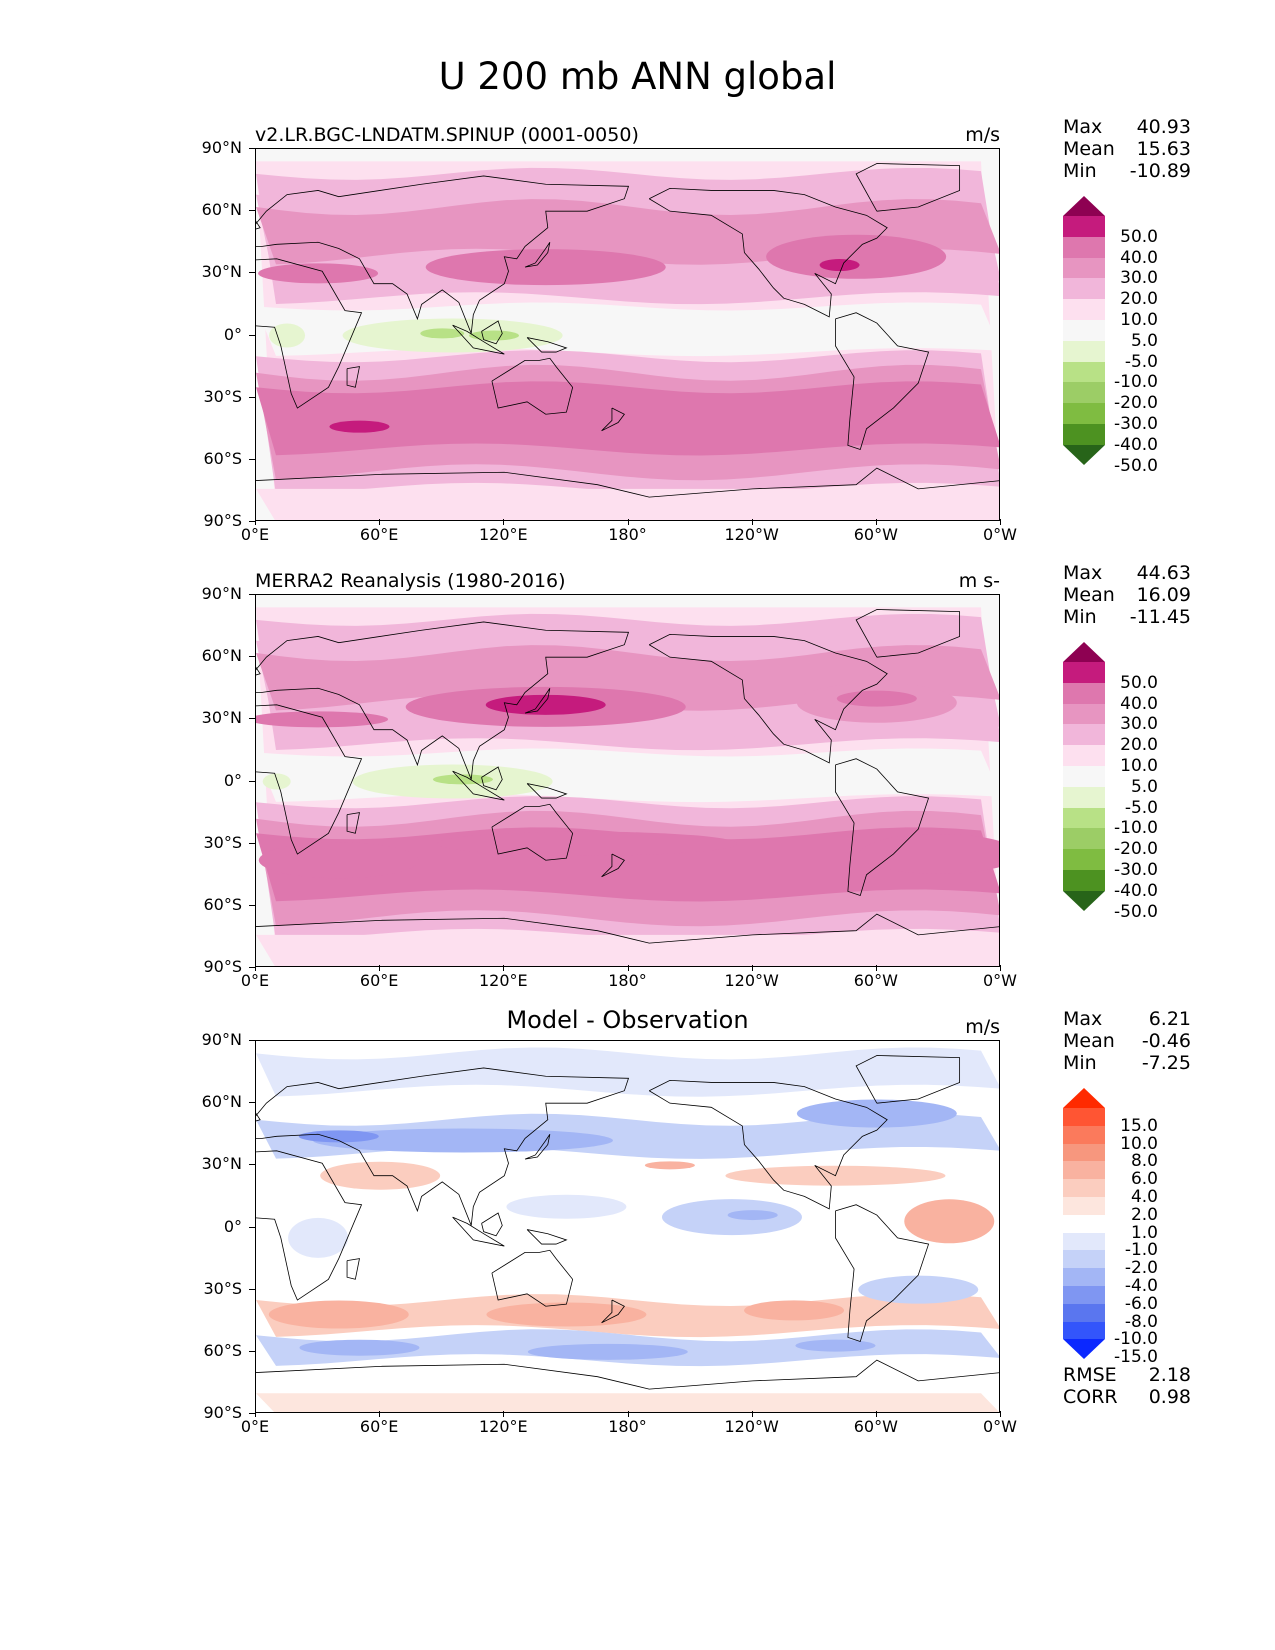  Describe the element at coordinates (1144, 1197) in the screenshot. I see `colorbar-tick-label: 4.0` at that location.